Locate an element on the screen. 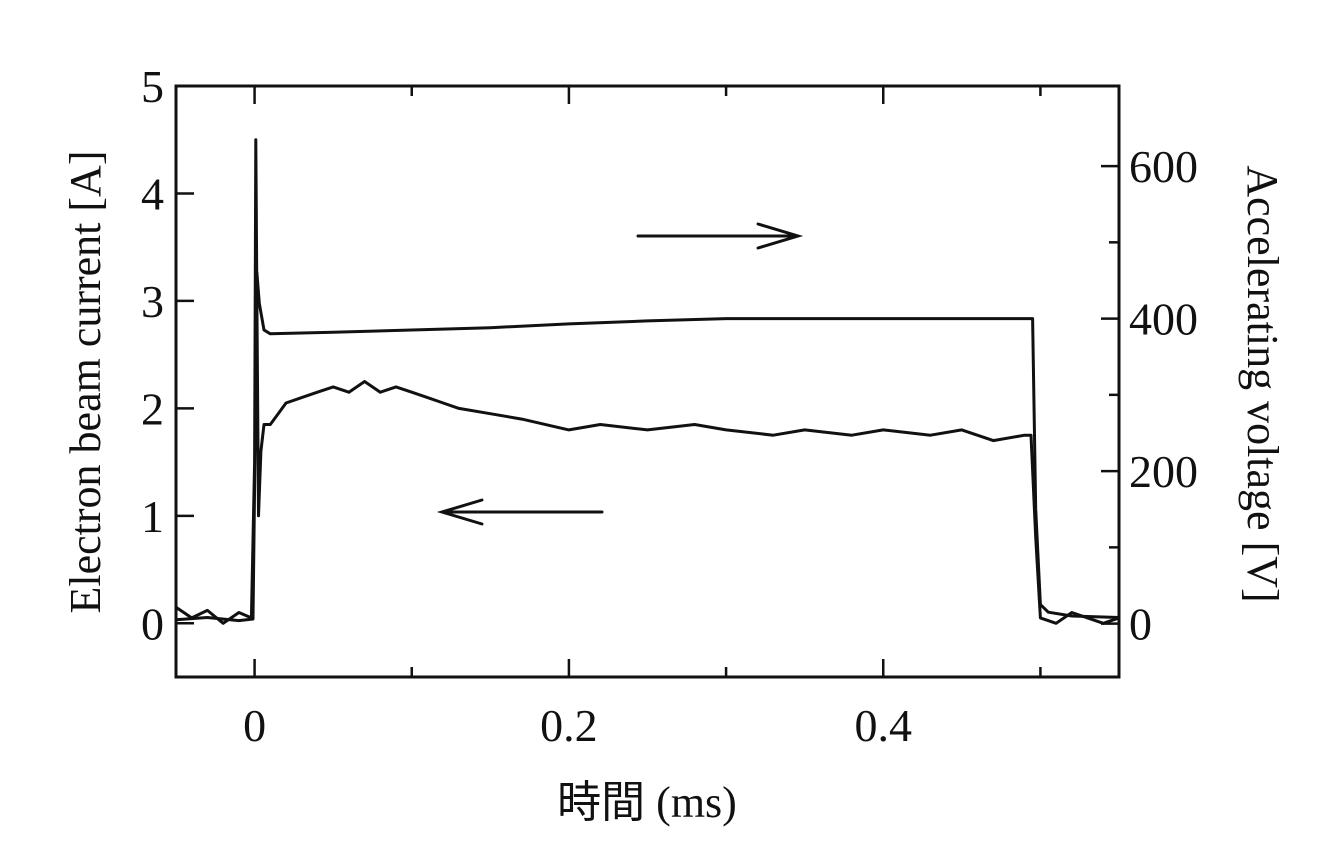  x-tick-label: 0.2 is located at coordinates (569, 725).